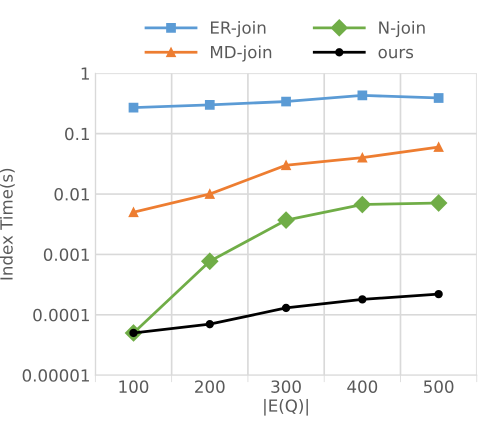 This screenshot has height=444, width=489. Describe the element at coordinates (71, 194) in the screenshot. I see `y-tick-label: 0.01` at that location.